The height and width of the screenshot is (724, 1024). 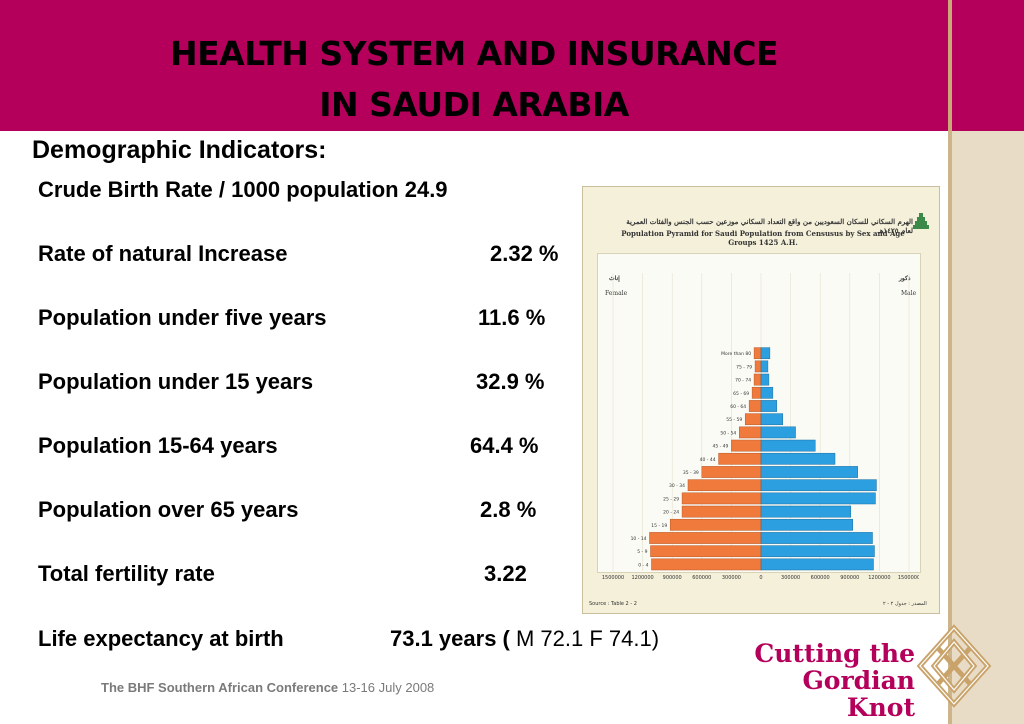 What do you see at coordinates (691, 473) in the screenshot?
I see `age-group-label: 35 - 39` at bounding box center [691, 473].